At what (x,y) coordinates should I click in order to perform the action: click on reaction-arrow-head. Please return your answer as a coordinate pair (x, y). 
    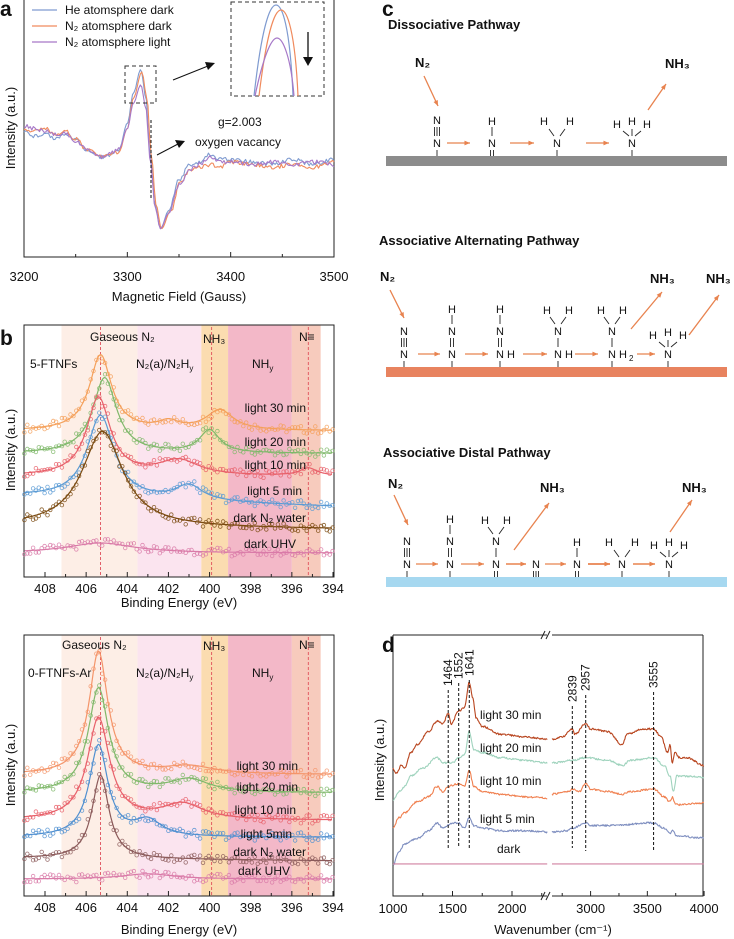
    Looking at the image, I should click on (716, 298).